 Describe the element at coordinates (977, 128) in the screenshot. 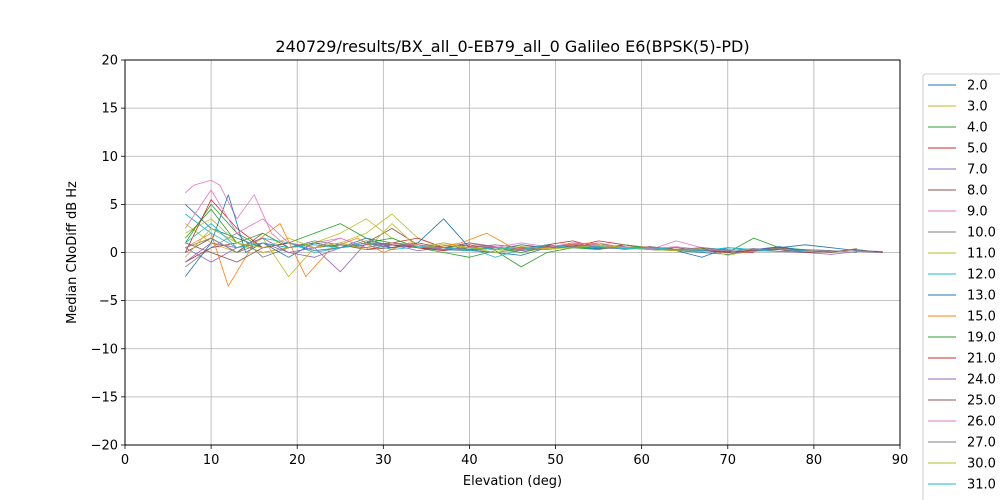

I see `legend-label: 4.0` at that location.